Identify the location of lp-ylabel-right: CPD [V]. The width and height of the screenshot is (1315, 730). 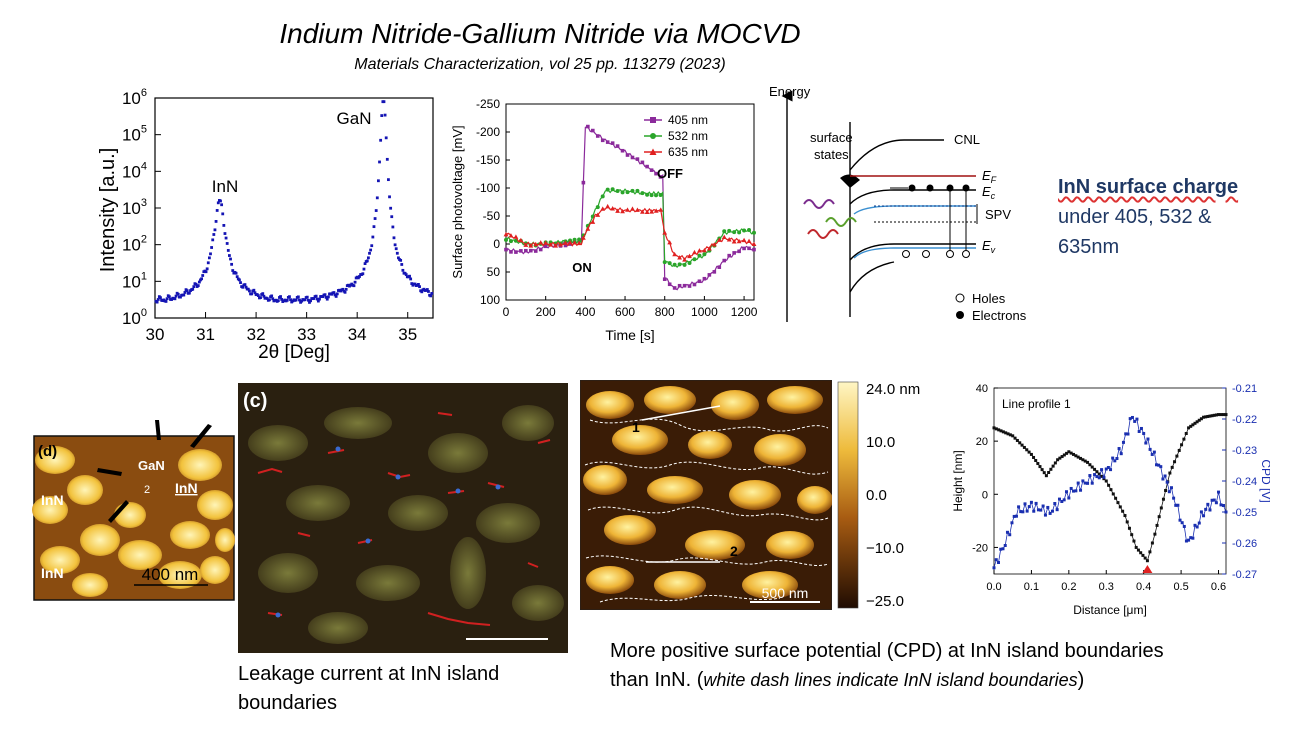
(1264, 480).